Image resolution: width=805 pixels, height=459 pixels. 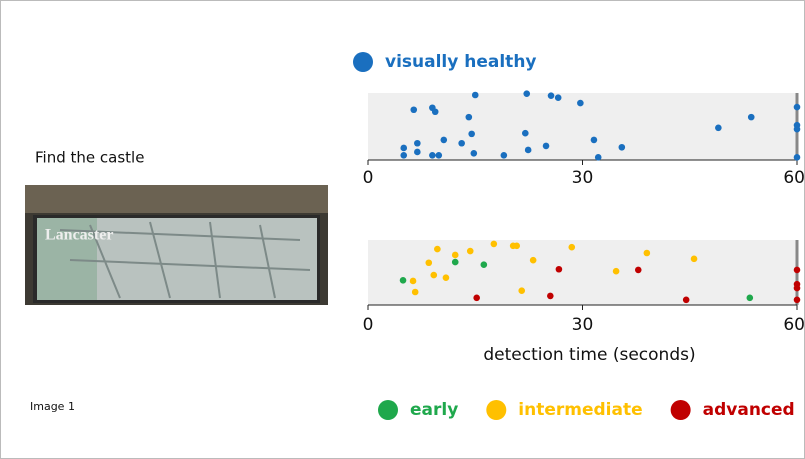 I want to click on legend-label: intermediate, so click(x=580, y=410).